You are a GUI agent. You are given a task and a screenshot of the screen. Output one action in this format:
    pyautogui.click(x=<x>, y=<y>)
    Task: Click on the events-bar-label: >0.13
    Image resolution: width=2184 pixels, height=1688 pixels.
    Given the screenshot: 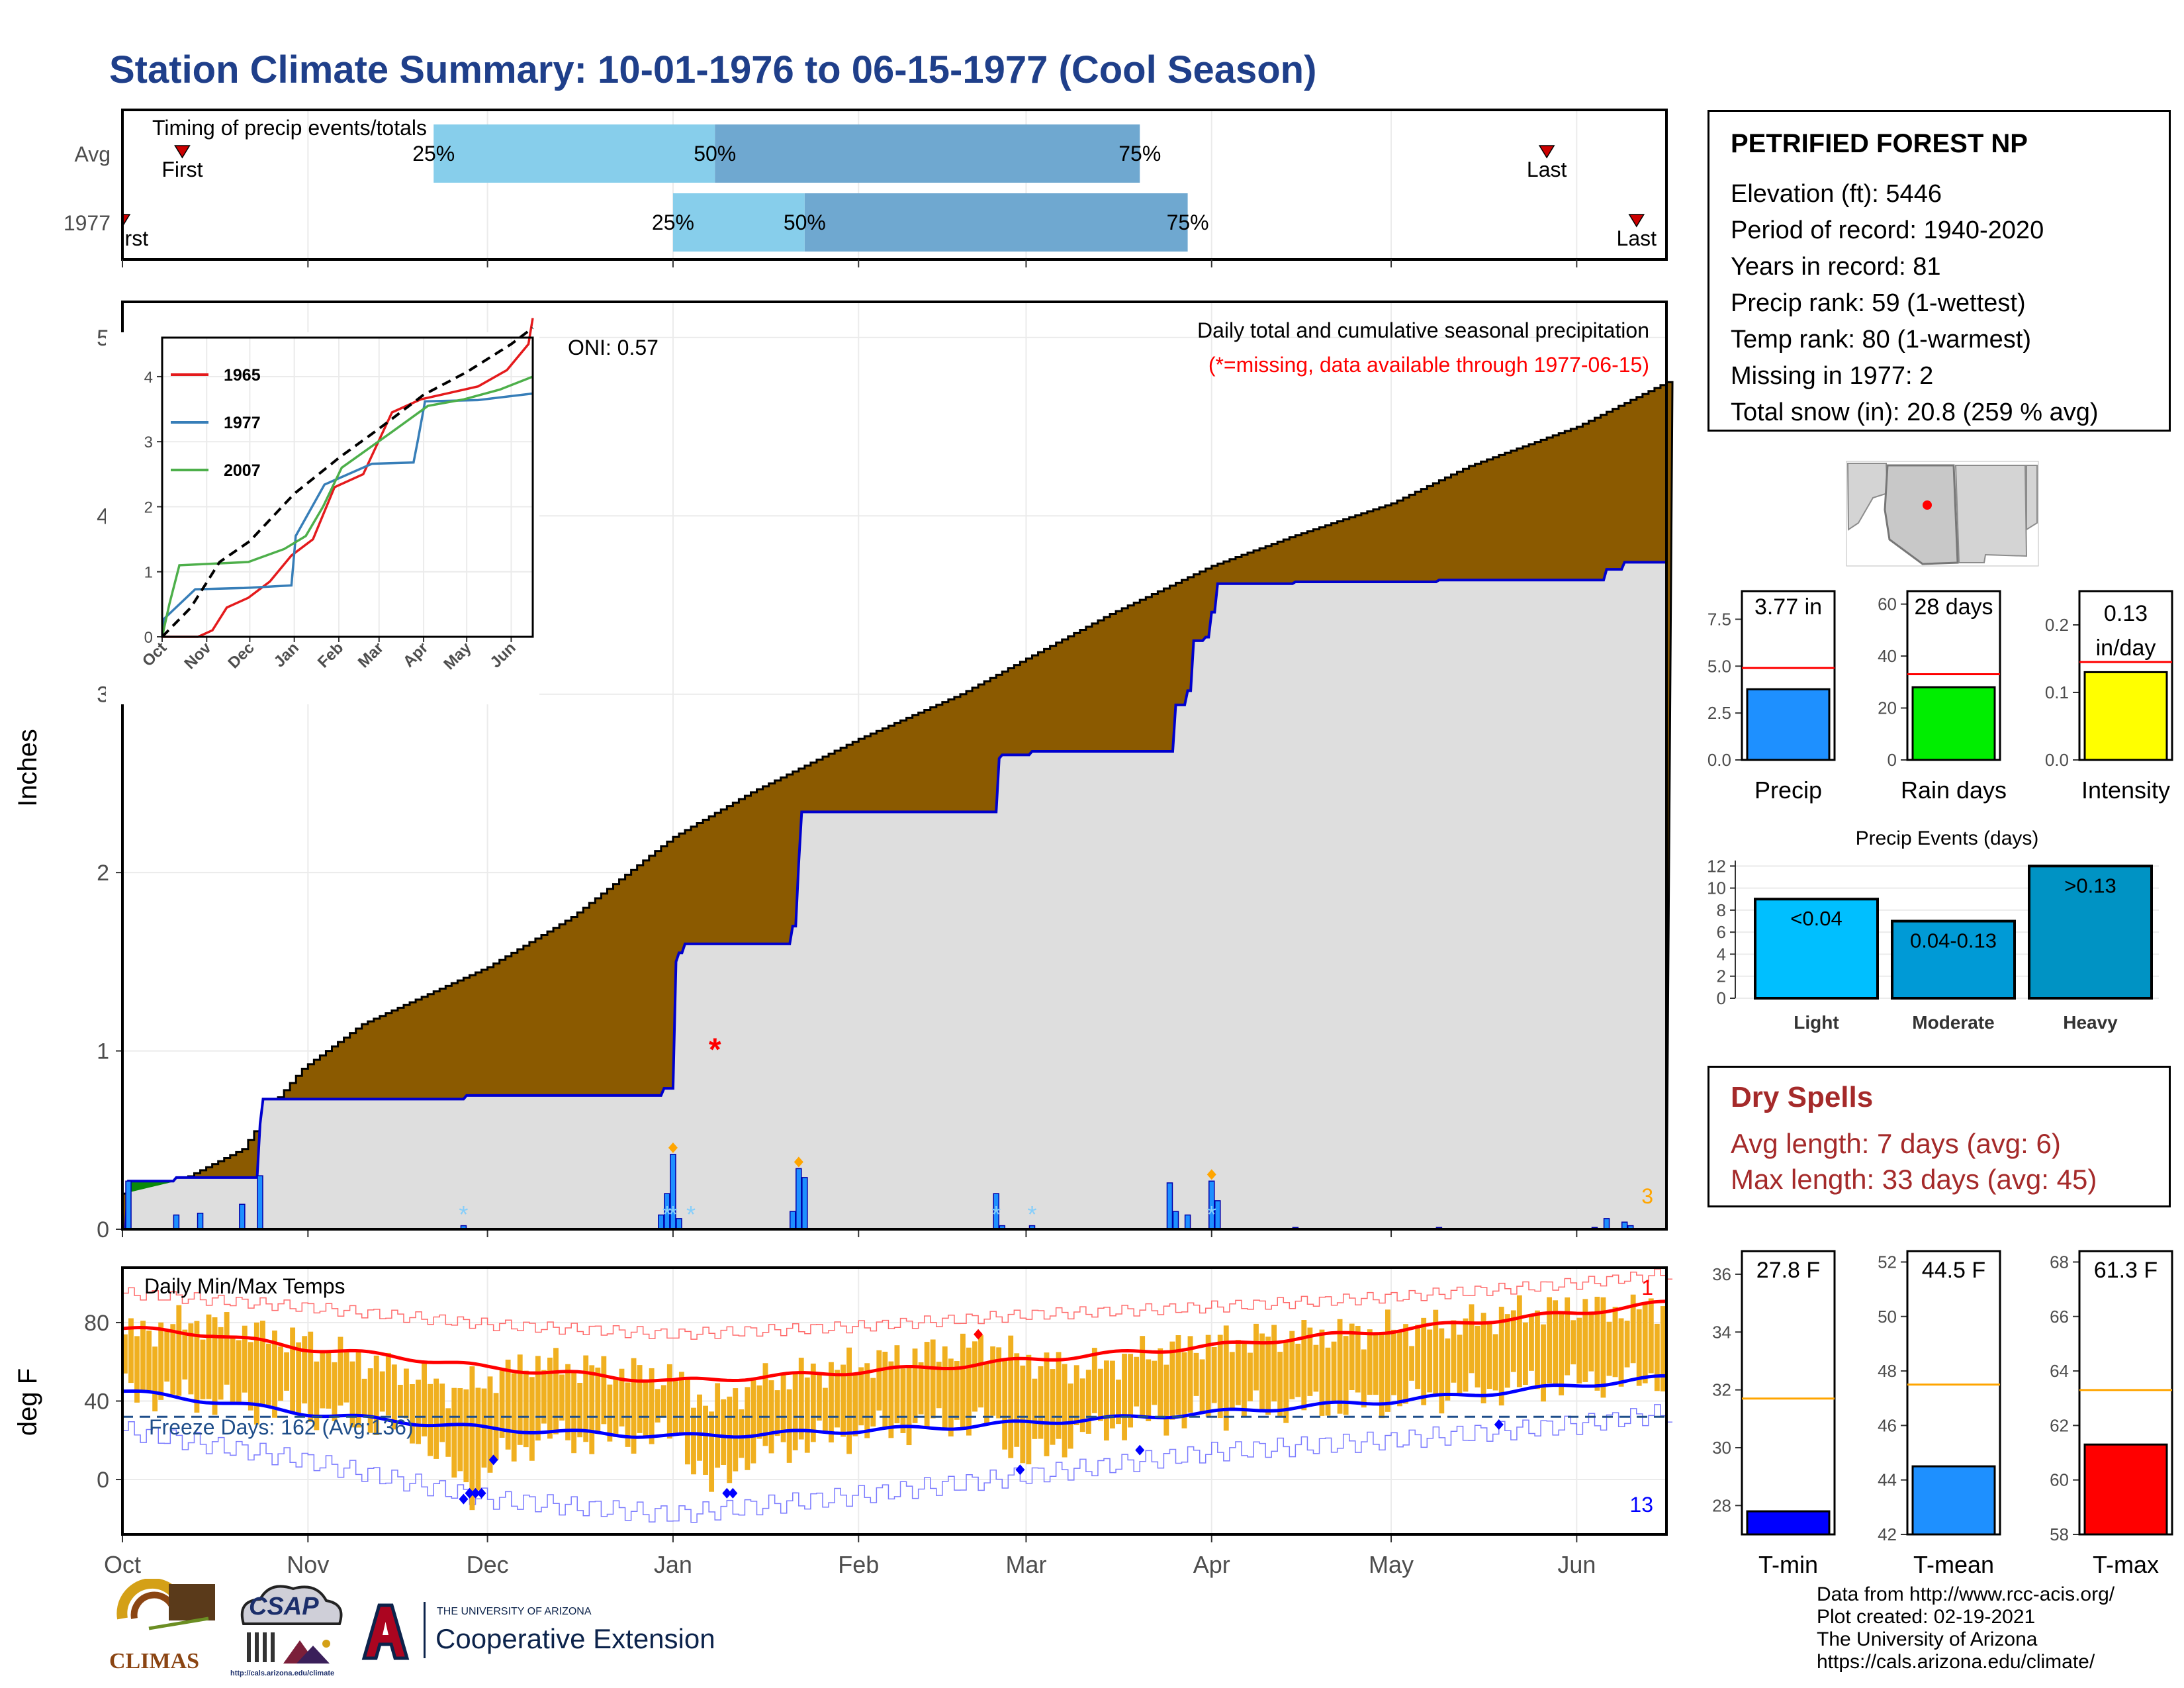 What is the action you would take?
    pyautogui.click(x=2090, y=885)
    